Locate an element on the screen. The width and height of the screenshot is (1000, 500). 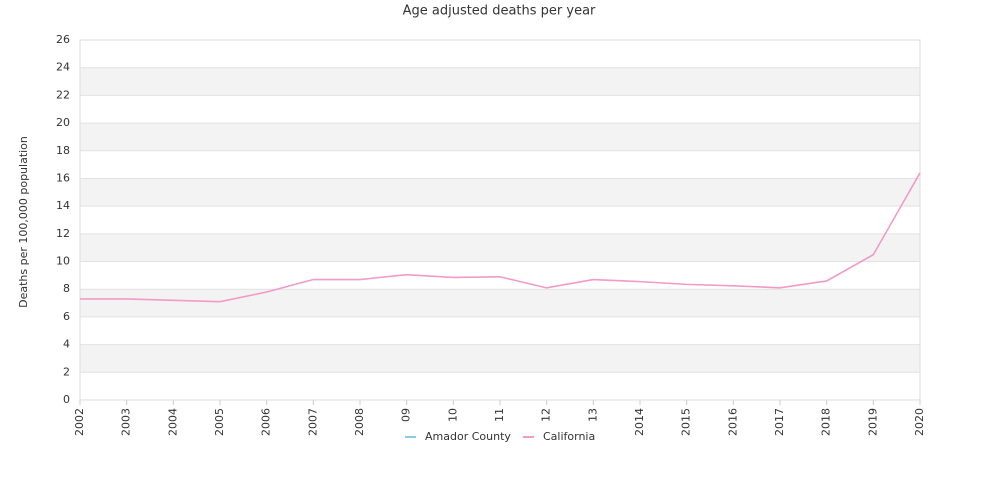
x-tick-label: 2004 is located at coordinates (172, 422).